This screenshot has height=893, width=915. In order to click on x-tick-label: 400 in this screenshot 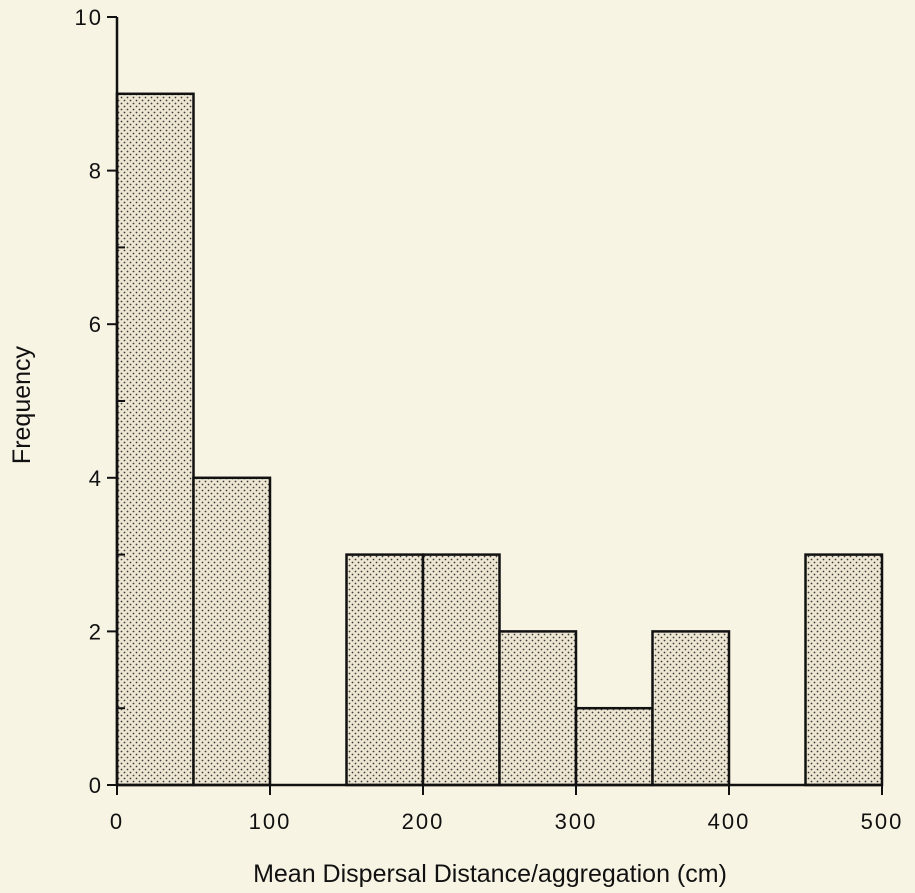, I will do `click(729, 821)`.